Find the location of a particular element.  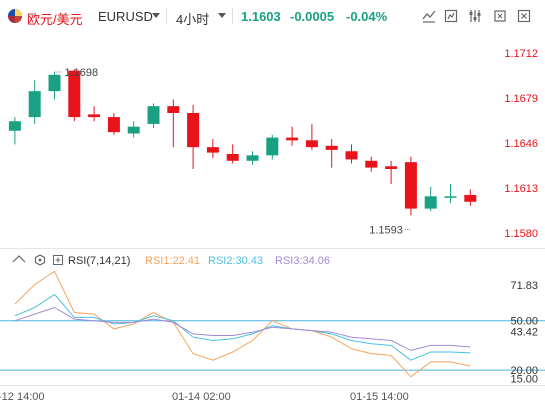

time-axis-label: -12 14:00 is located at coordinates (22, 397).